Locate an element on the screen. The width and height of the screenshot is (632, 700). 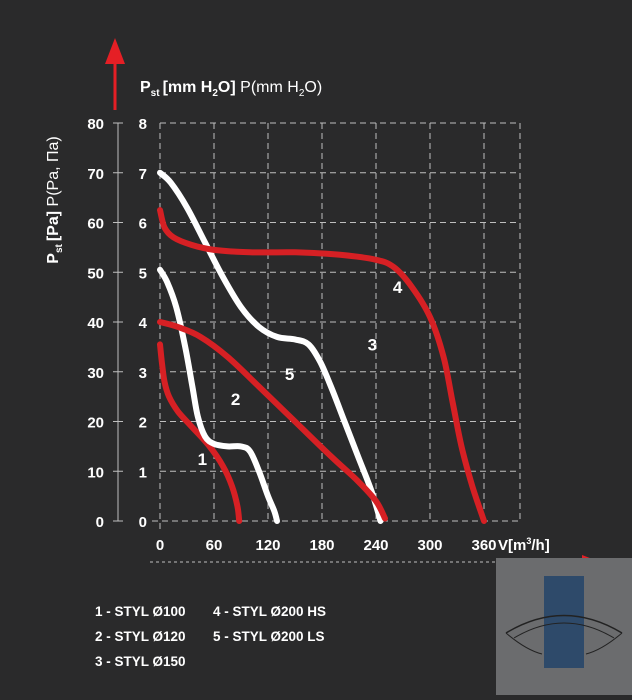
y-tick-label-pa: 80 is located at coordinates (95, 124).